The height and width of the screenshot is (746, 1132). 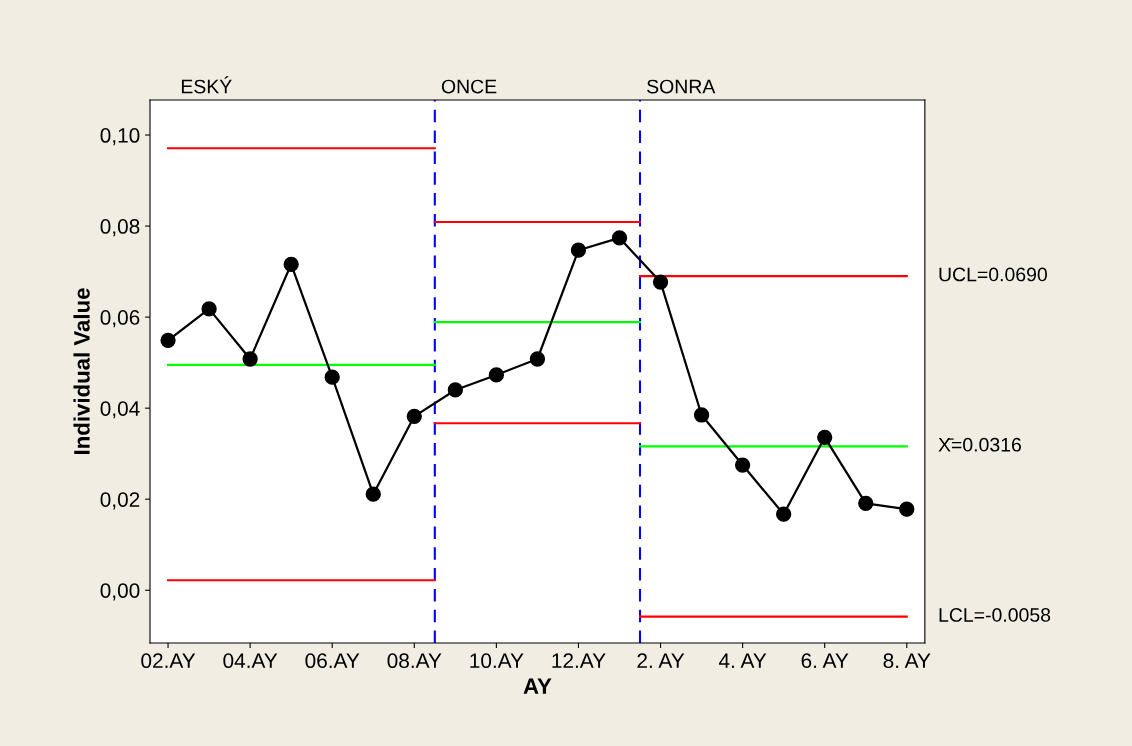 I want to click on x-tick-label: 2. AY, so click(x=661, y=660).